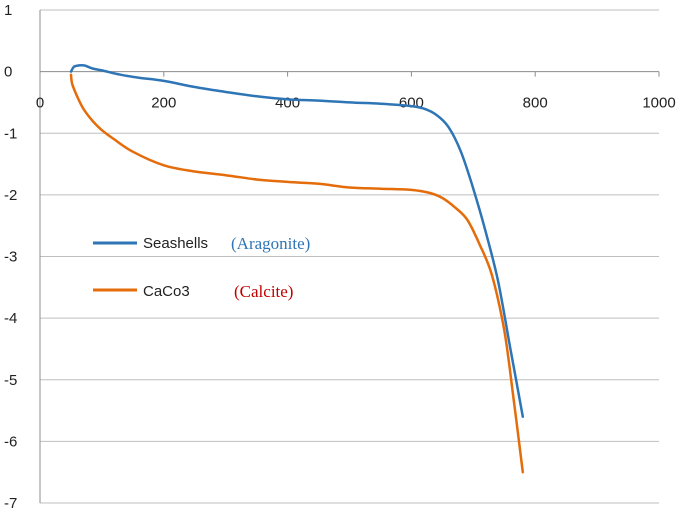  Describe the element at coordinates (40, 103) in the screenshot. I see `x-tick-label: 0` at that location.